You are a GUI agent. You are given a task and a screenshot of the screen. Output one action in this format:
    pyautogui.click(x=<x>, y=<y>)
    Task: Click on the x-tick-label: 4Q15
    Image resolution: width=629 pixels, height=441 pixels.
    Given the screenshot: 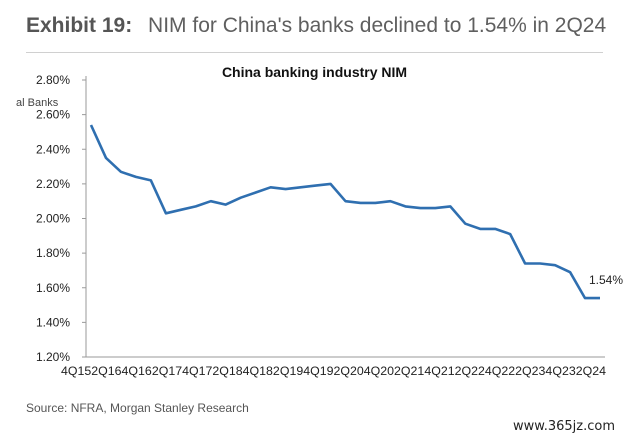 What is the action you would take?
    pyautogui.click(x=76, y=372)
    